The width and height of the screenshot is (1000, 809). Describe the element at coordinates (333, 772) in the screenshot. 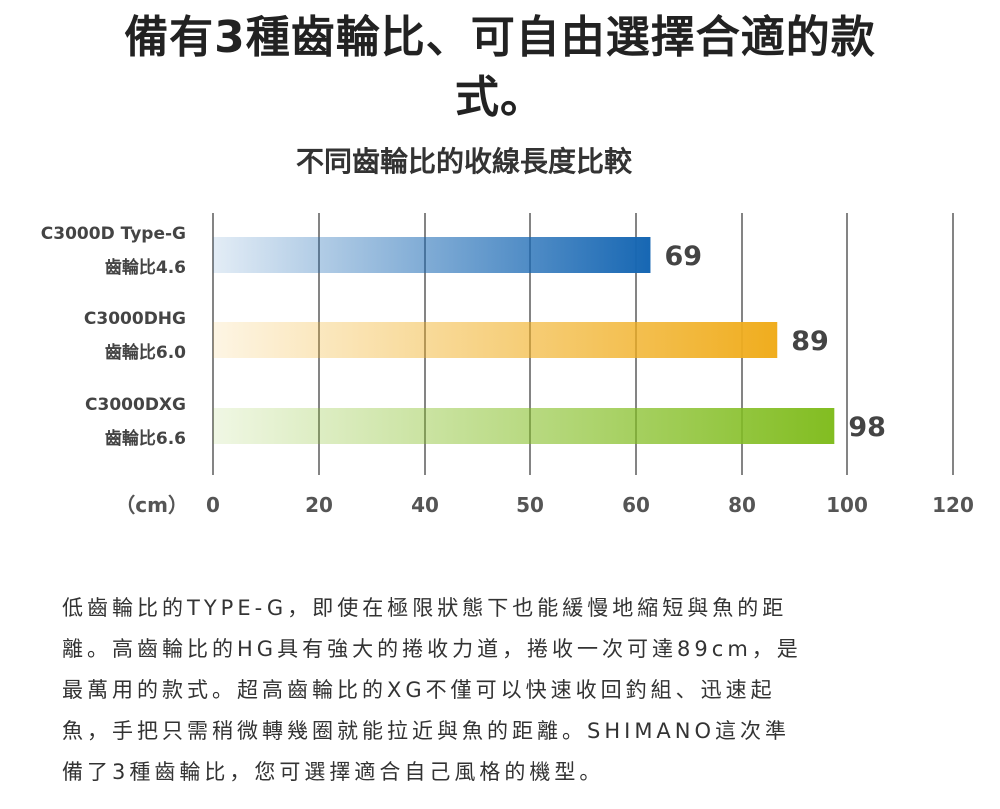

I see `paragraph-line-5: 備了3種齒輪比，您可選擇適合自己風格的機型。` at that location.